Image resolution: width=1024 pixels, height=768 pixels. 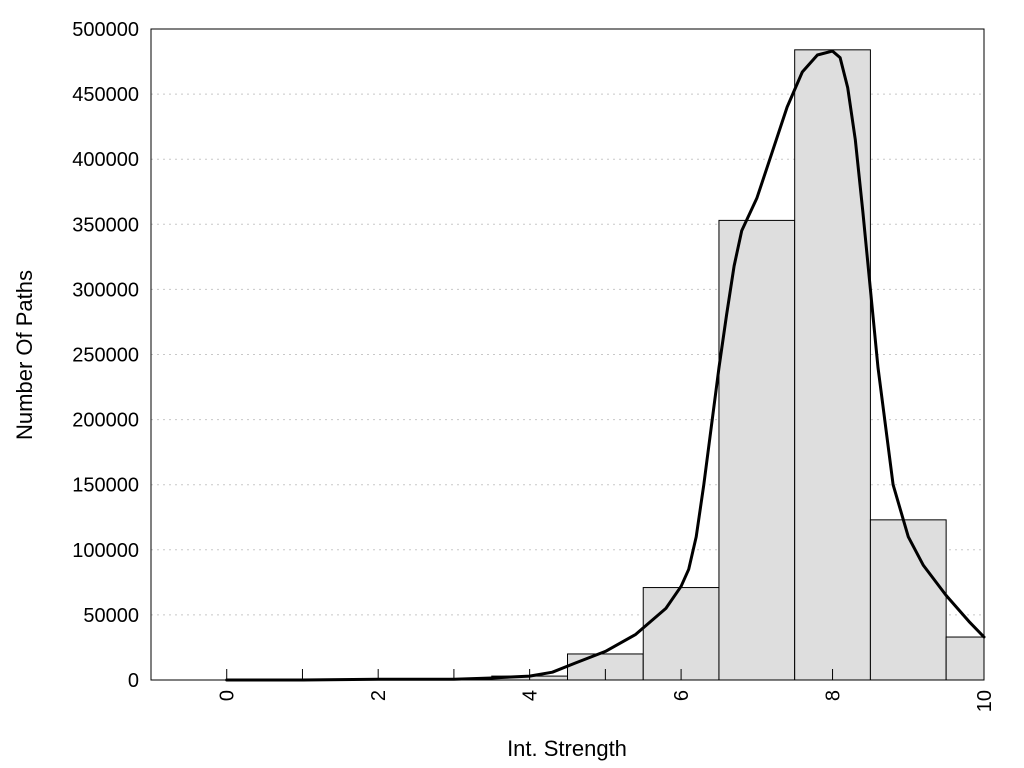 What do you see at coordinates (105, 486) in the screenshot?
I see `y-tick-label: 150000` at bounding box center [105, 486].